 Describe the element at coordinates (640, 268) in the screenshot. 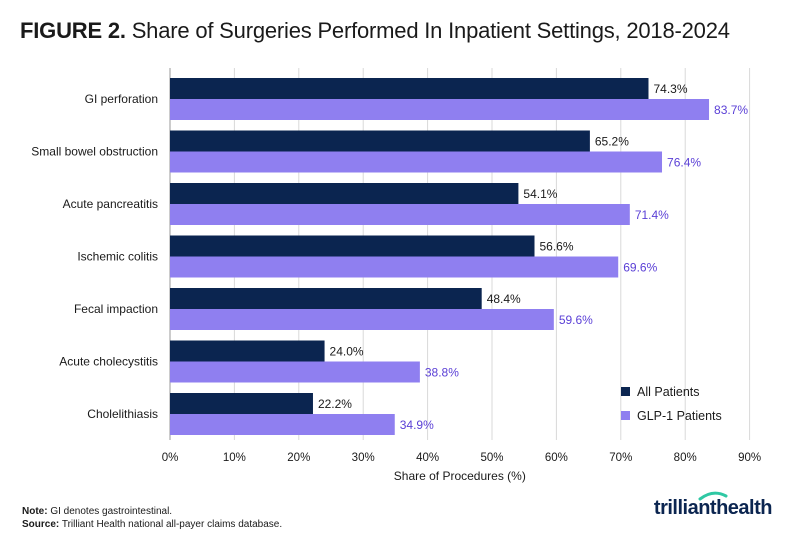

I see `data-label-glp1-patients: 69.6%` at that location.